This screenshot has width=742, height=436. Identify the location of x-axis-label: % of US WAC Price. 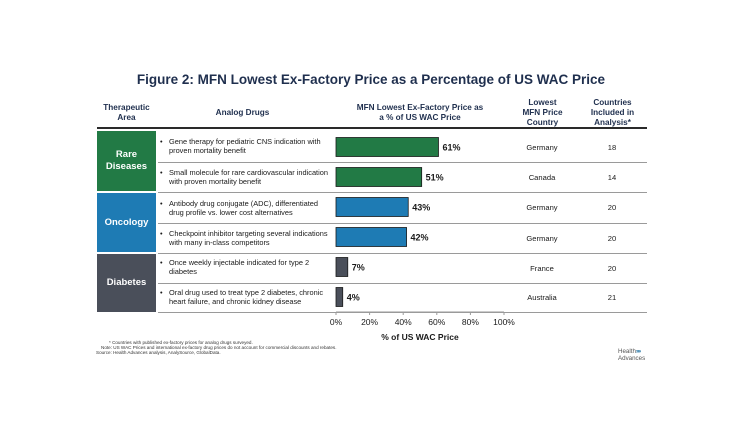
(420, 337).